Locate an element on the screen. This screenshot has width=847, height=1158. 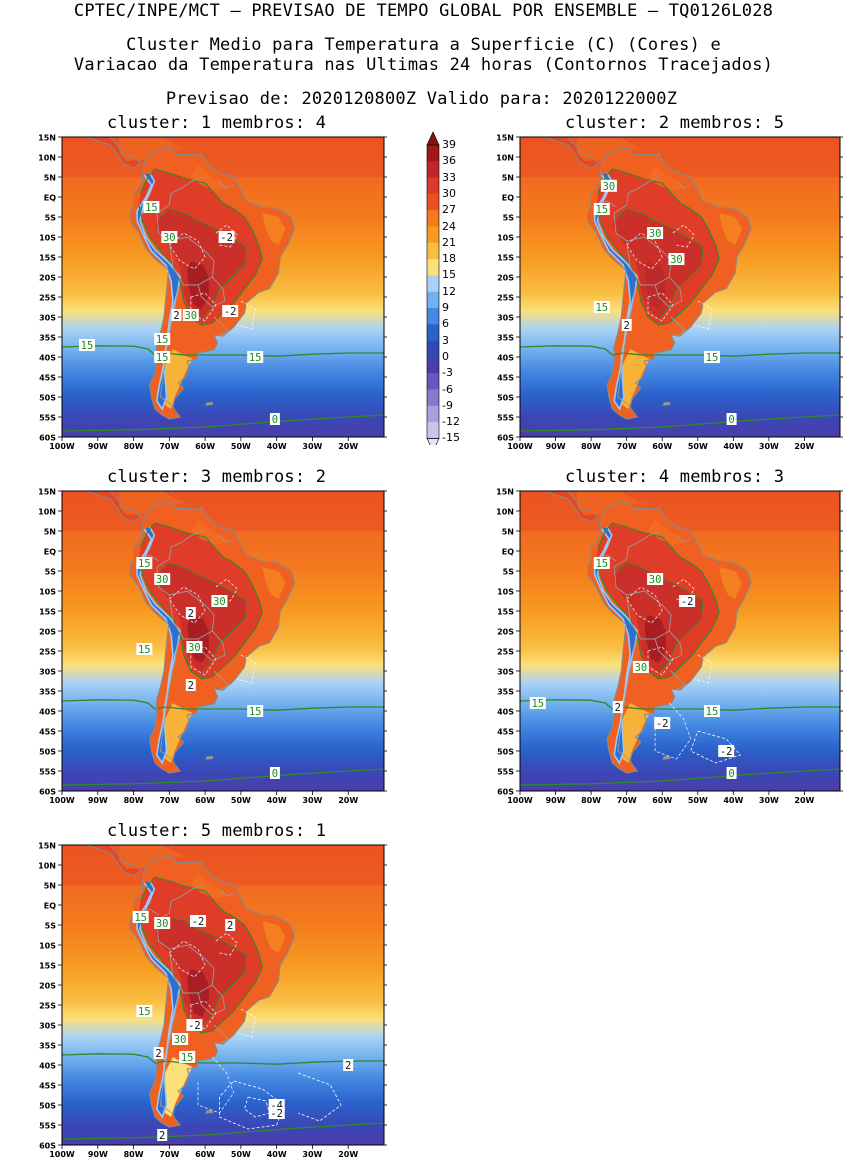
longitude-label: 20W is located at coordinates (804, 800).